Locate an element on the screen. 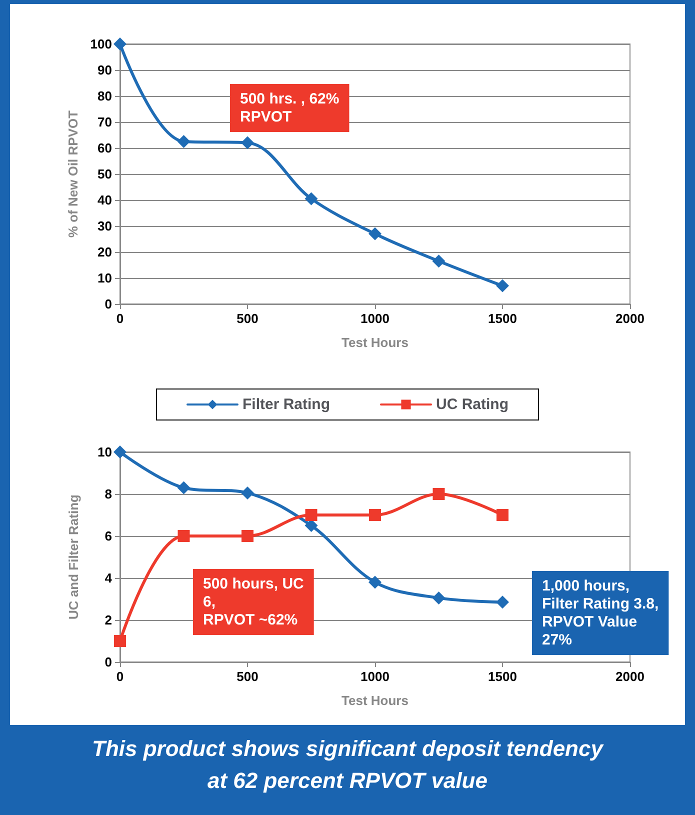  y-tick-label: 80 is located at coordinates (105, 96).